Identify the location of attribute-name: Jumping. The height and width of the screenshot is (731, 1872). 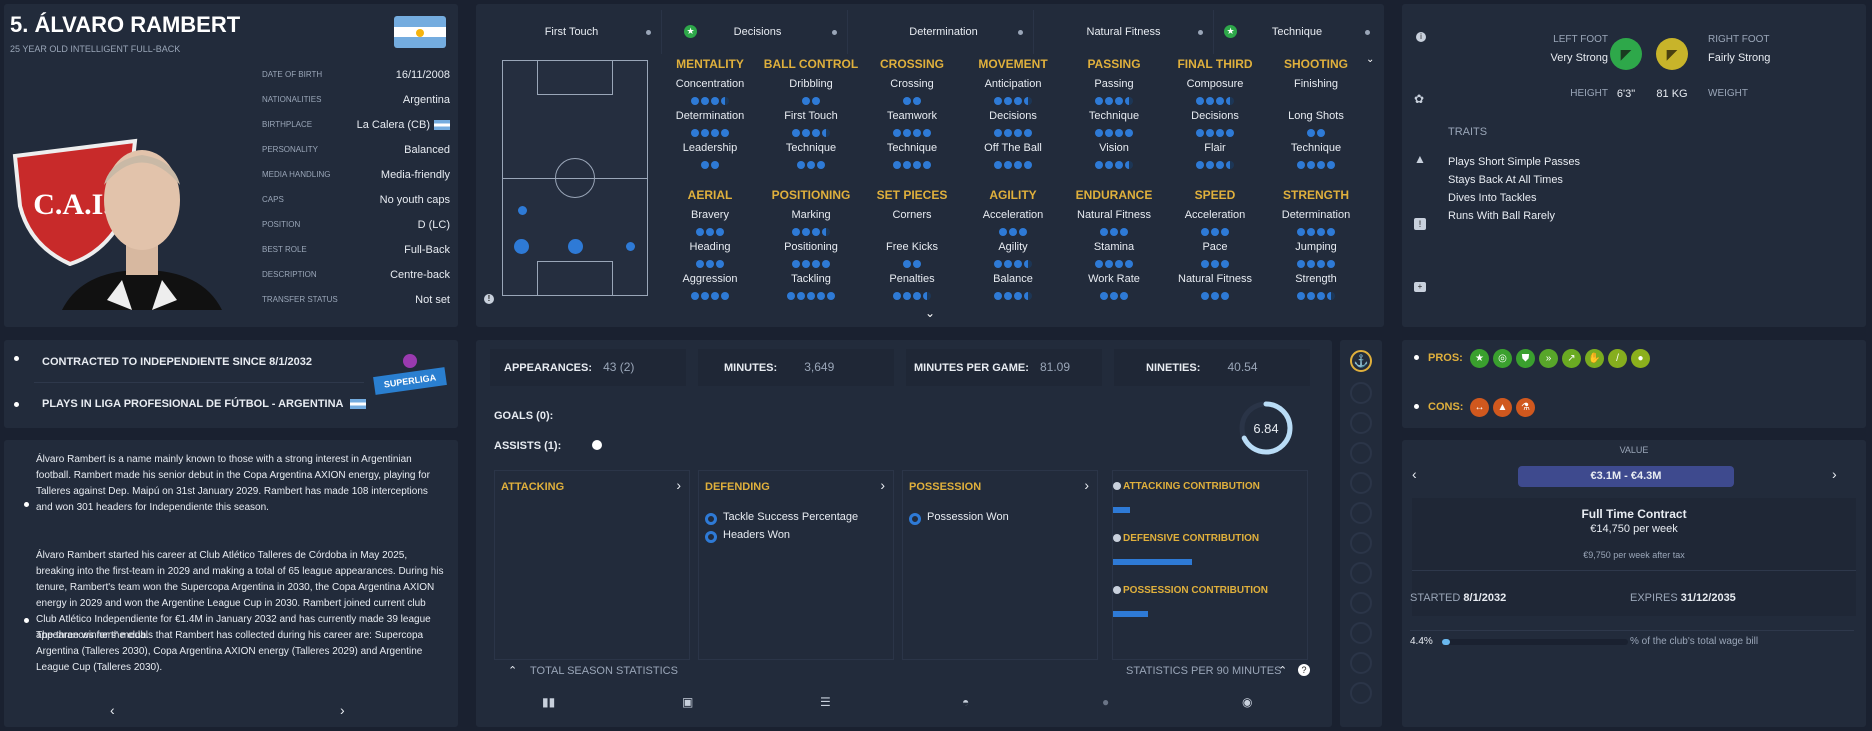
(1316, 247).